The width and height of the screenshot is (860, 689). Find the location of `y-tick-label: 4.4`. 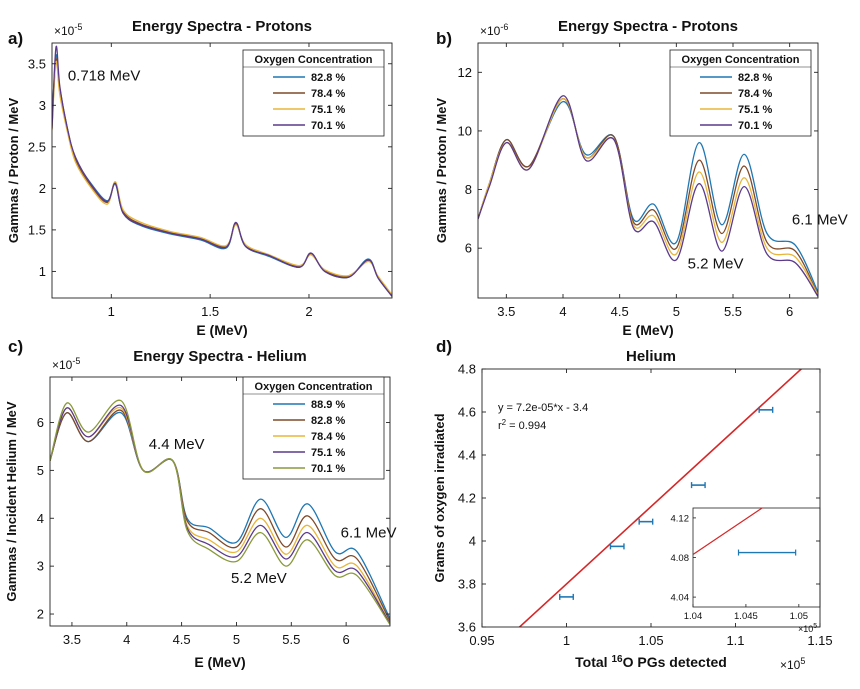

y-tick-label: 4.4 is located at coordinates (467, 455).